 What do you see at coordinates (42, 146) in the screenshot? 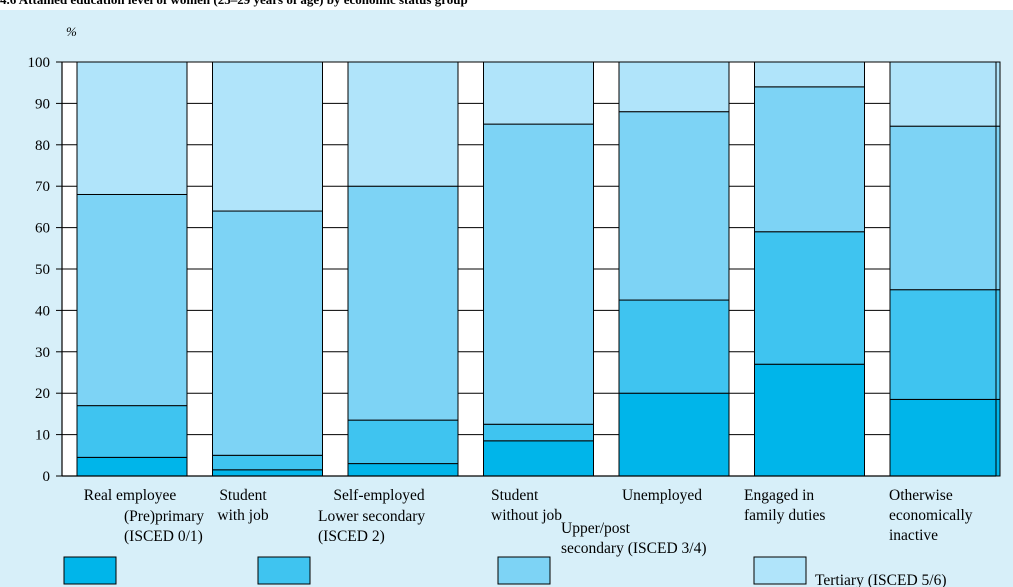
I see `y-tick-label-80: 80` at bounding box center [42, 146].